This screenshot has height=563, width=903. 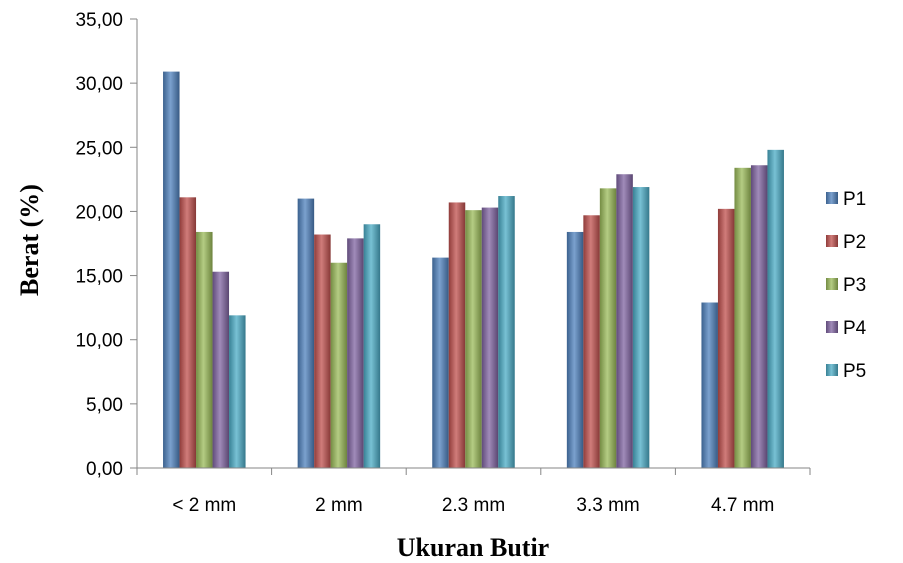 What do you see at coordinates (854, 199) in the screenshot?
I see `legend-label-p1: P1` at bounding box center [854, 199].